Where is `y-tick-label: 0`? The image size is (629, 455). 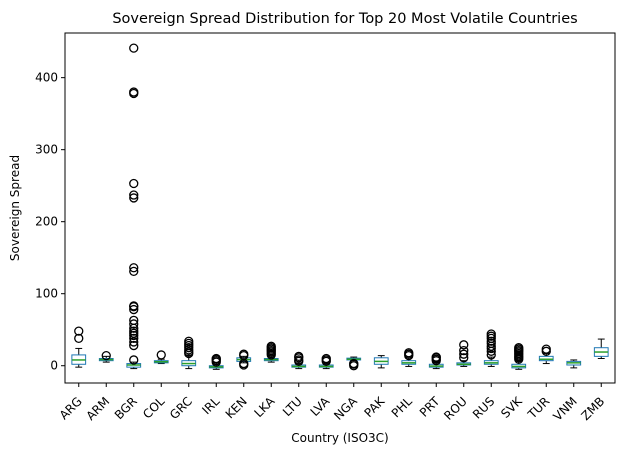
y-tick-label: 0 is located at coordinates (54, 366).